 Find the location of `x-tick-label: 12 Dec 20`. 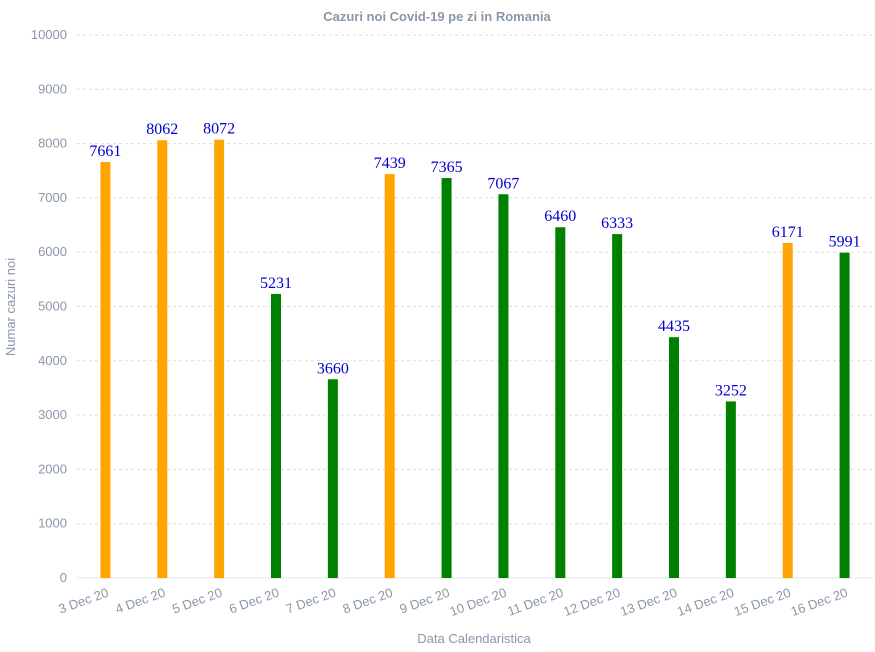

x-tick-label: 12 Dec 20 is located at coordinates (591, 602).